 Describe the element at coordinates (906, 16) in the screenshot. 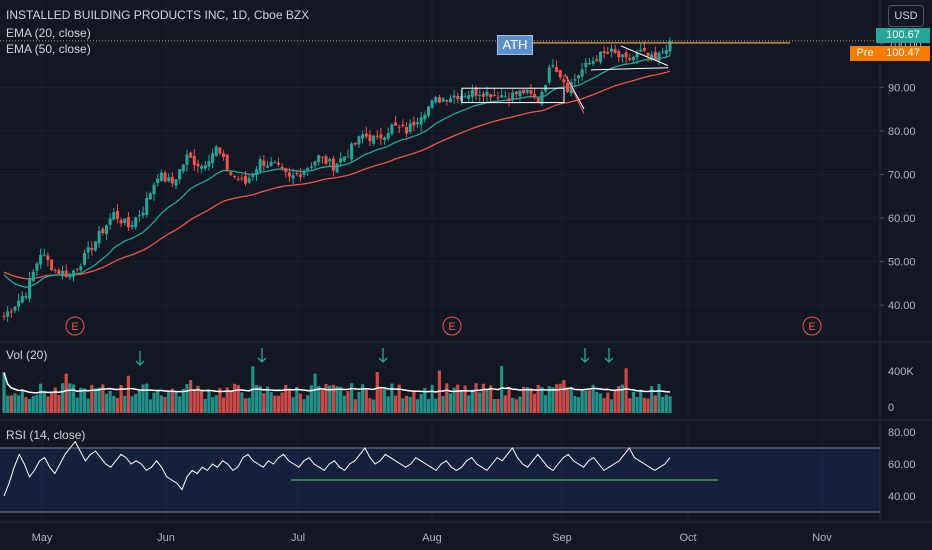

I see `currency-button: USD` at that location.